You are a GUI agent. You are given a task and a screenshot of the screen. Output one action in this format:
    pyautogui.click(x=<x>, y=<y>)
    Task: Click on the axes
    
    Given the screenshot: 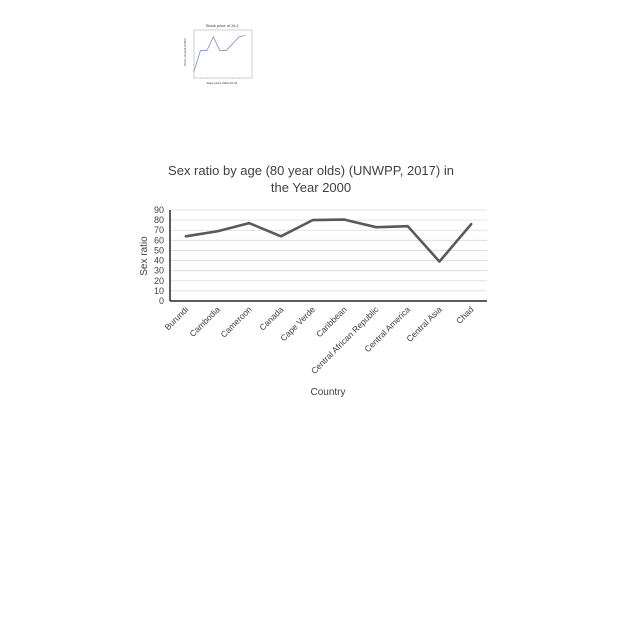 What is the action you would take?
    pyautogui.click(x=328, y=256)
    